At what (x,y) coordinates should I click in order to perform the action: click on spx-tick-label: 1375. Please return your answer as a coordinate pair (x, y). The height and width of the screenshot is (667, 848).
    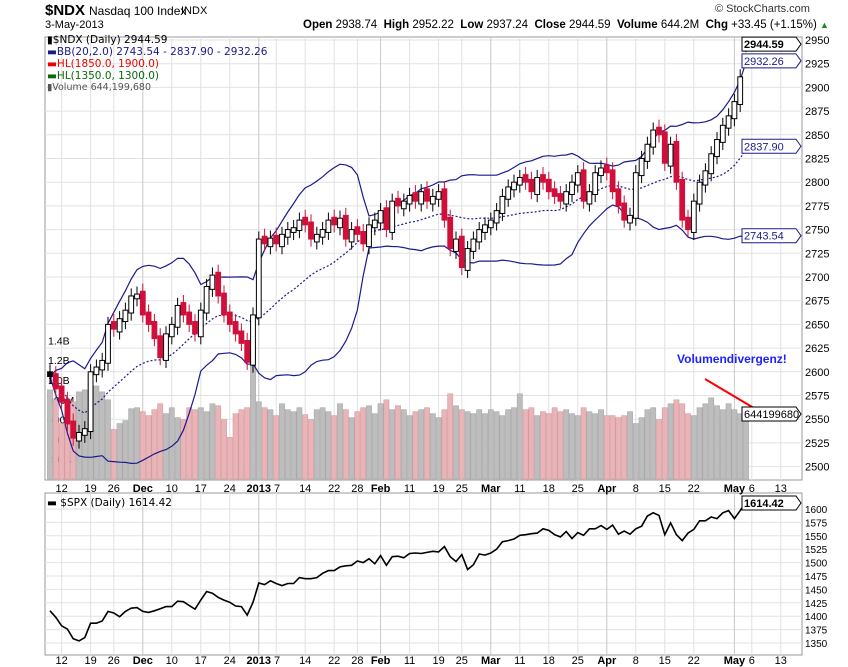
    Looking at the image, I should click on (816, 631).